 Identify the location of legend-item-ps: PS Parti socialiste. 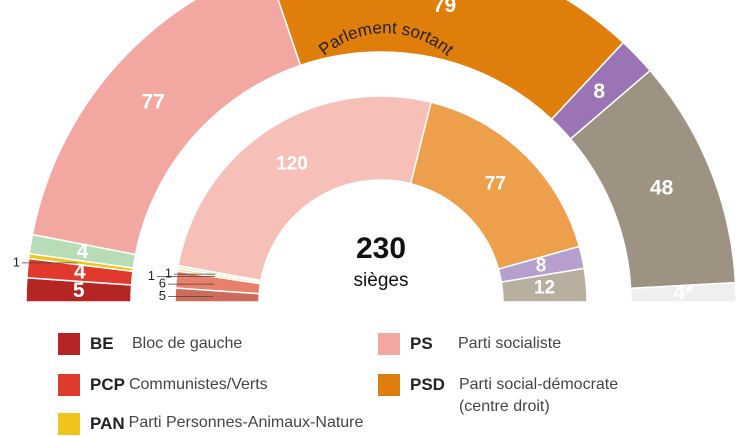
(469, 344).